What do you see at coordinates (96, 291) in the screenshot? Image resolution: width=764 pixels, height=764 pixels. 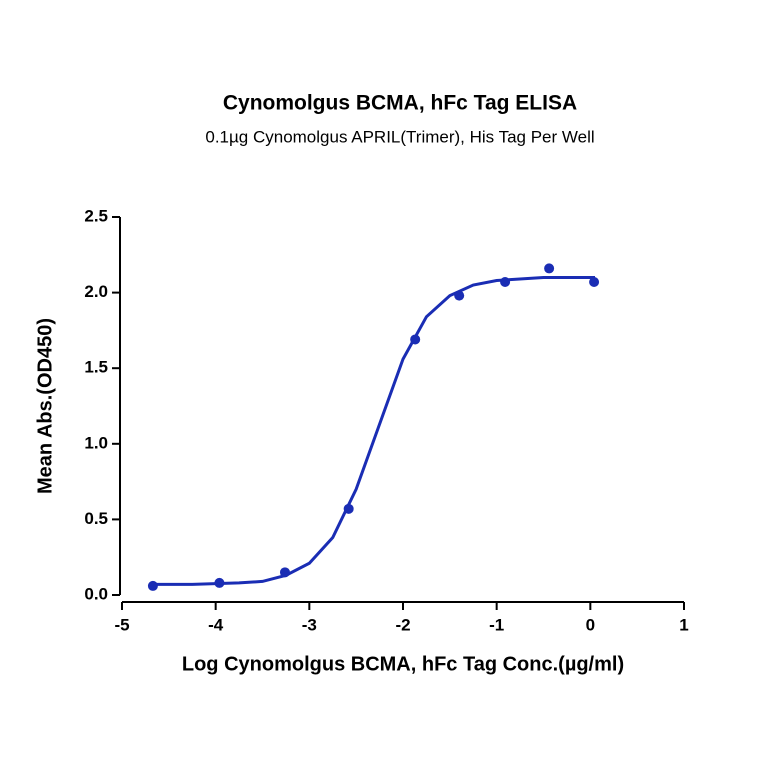 I see `y-tick-label: 2.0` at bounding box center [96, 291].